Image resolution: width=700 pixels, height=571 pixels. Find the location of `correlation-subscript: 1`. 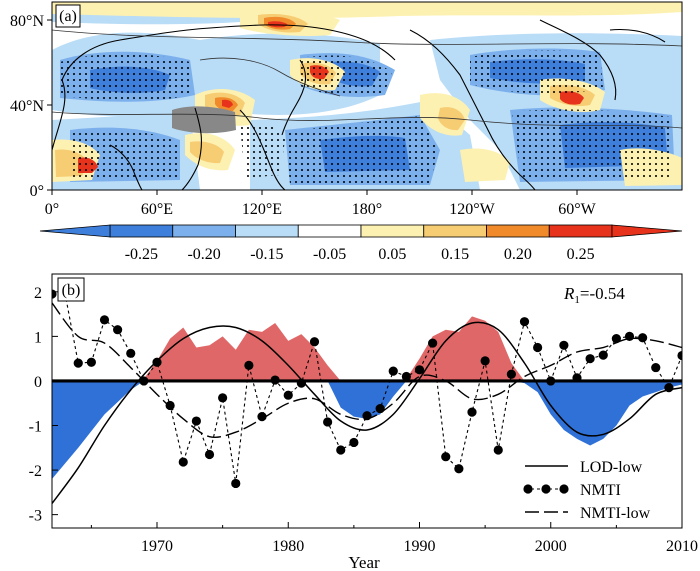

correlation-subscript: 1 is located at coordinates (577, 300).